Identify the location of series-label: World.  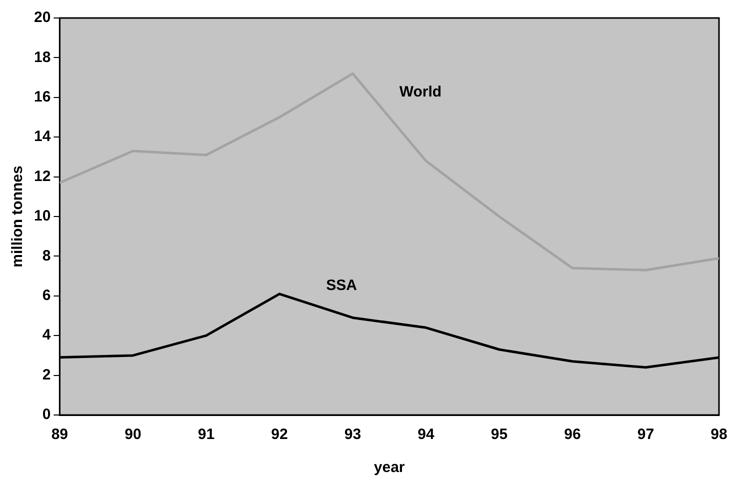
(420, 91).